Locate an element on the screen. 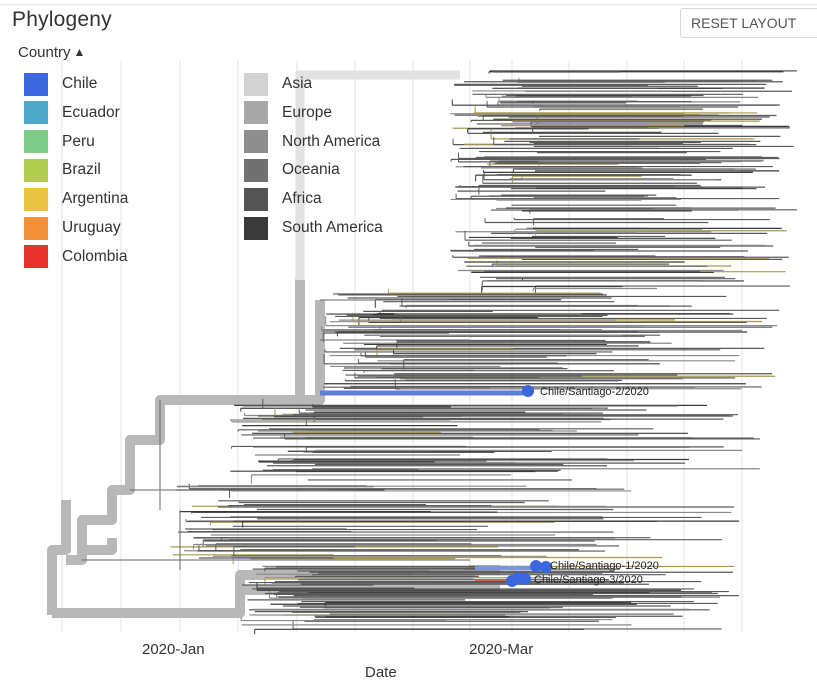 The height and width of the screenshot is (683, 817). legend-label: Asia is located at coordinates (297, 83).